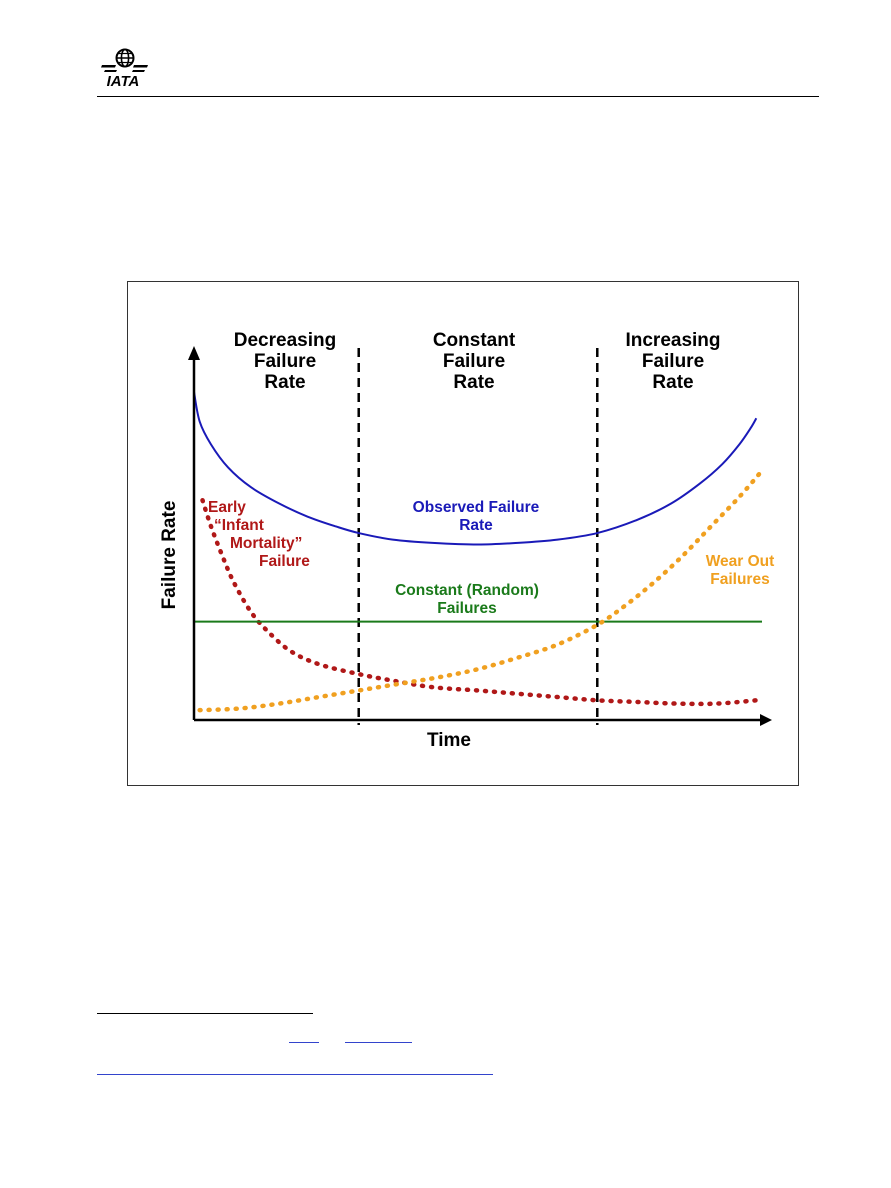 The height and width of the screenshot is (1188, 891). I want to click on wear-out-label: Wear Out Failures, so click(740, 570).